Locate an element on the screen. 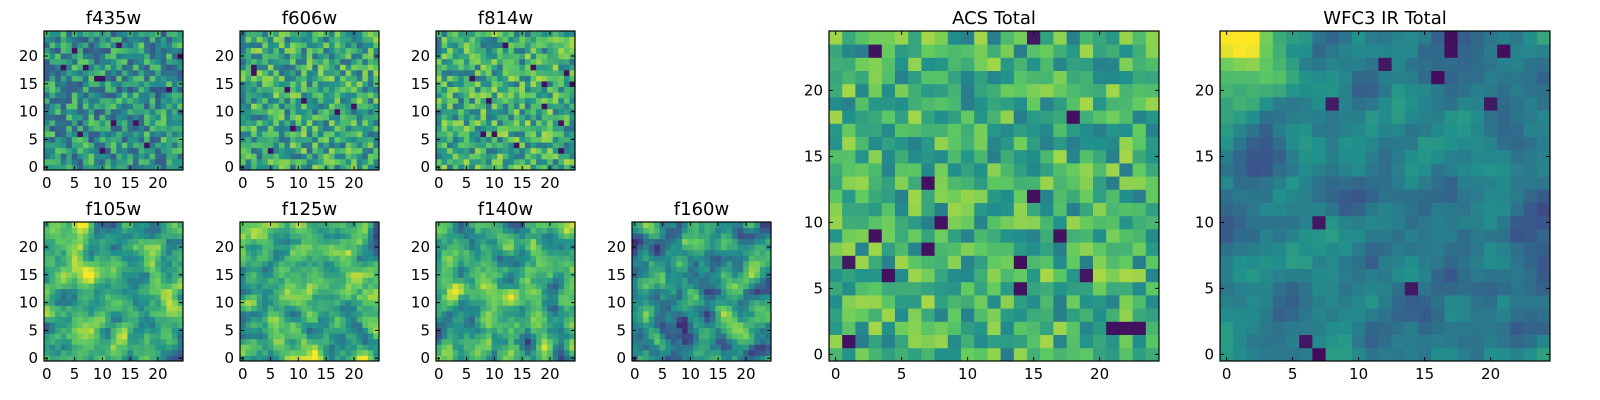  x-tick-label: 20 is located at coordinates (549, 183).